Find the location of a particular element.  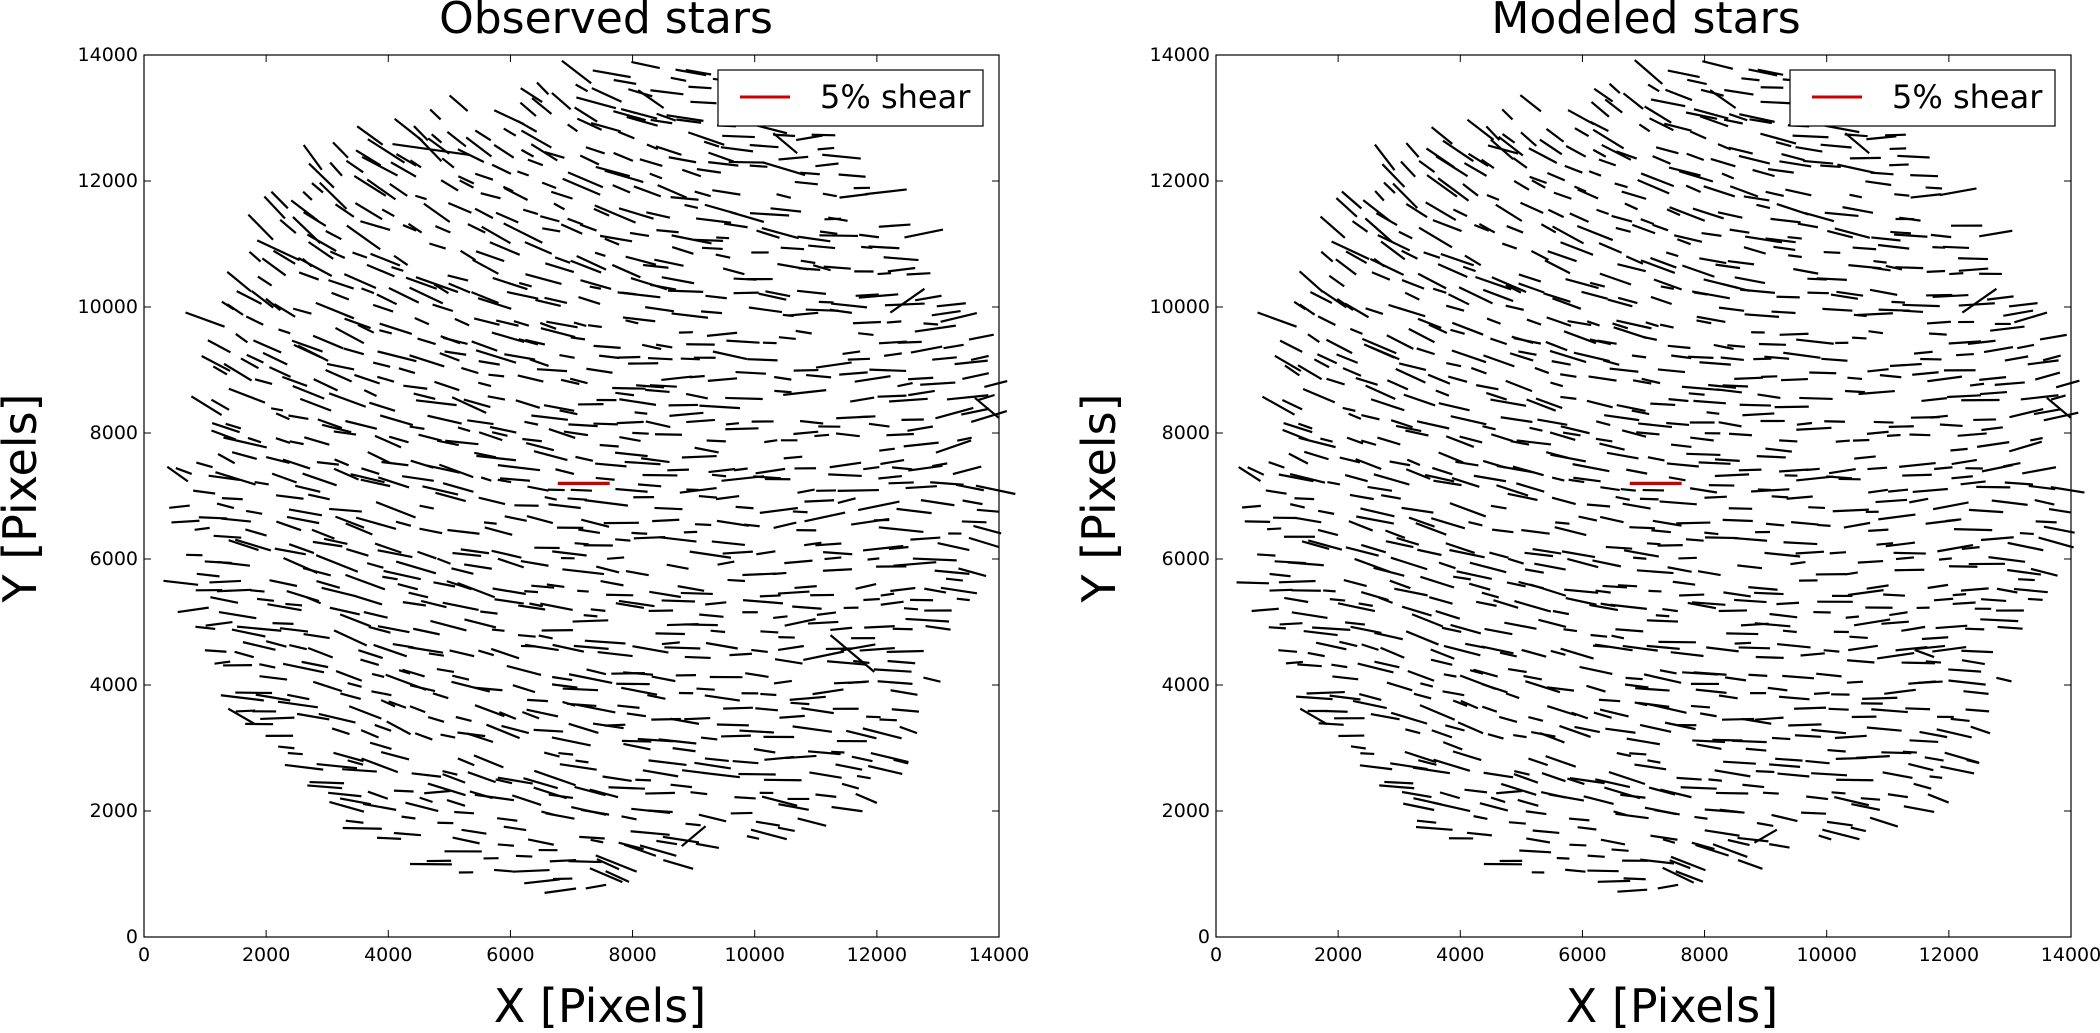

y-tick-label: 12000 is located at coordinates (108, 181).